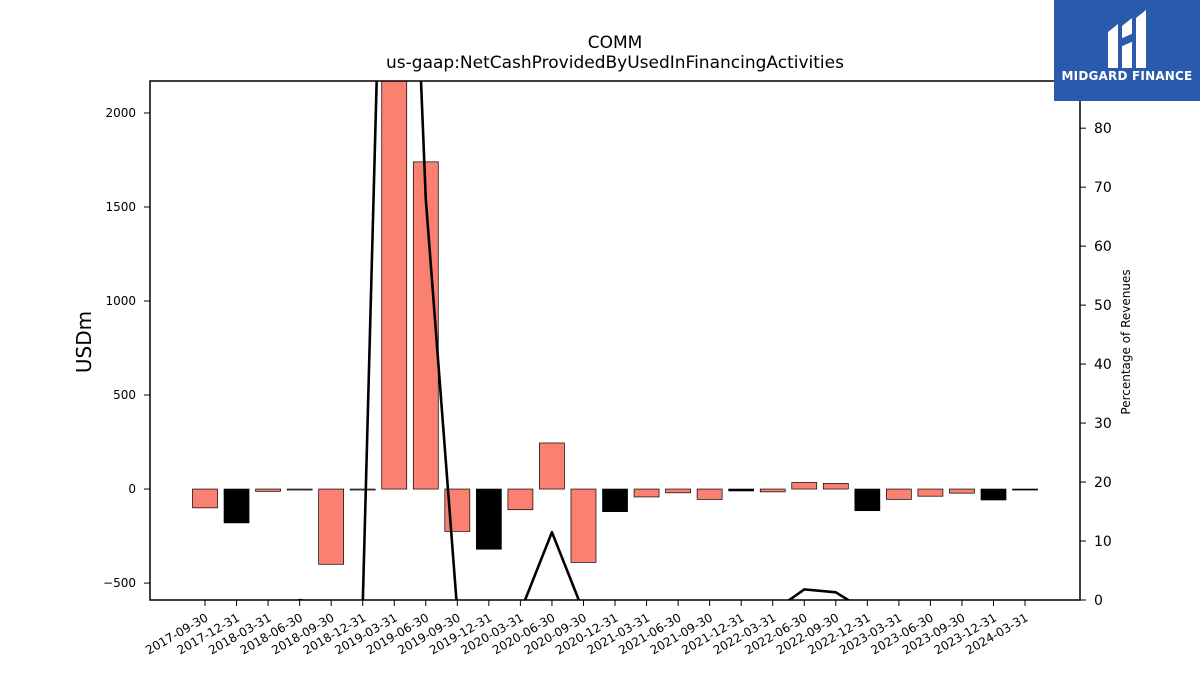 The image size is (1200, 675). What do you see at coordinates (1127, 39) in the screenshot?
I see `midgard-logo-icon` at bounding box center [1127, 39].